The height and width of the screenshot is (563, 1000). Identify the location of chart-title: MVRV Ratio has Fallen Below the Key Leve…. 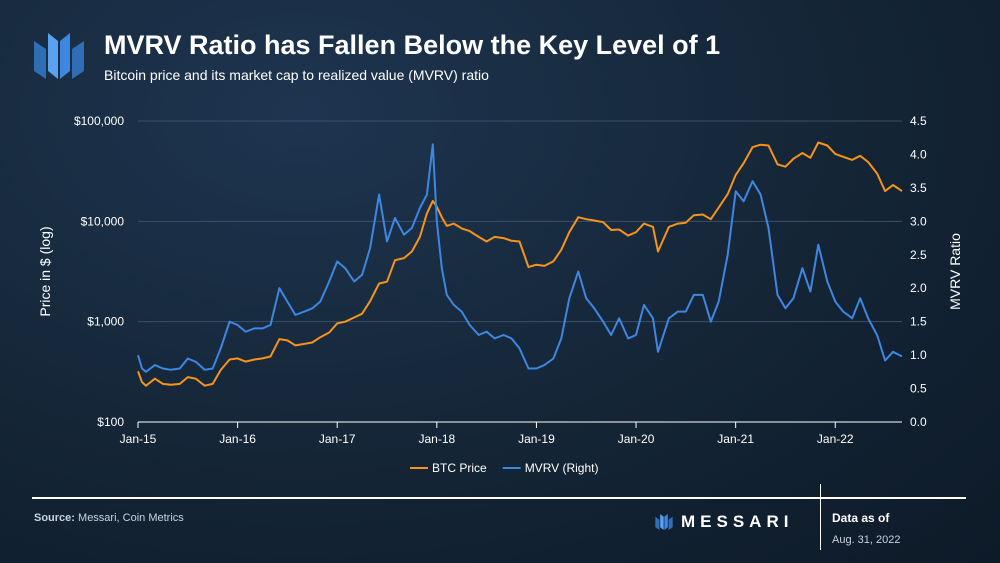
(412, 45).